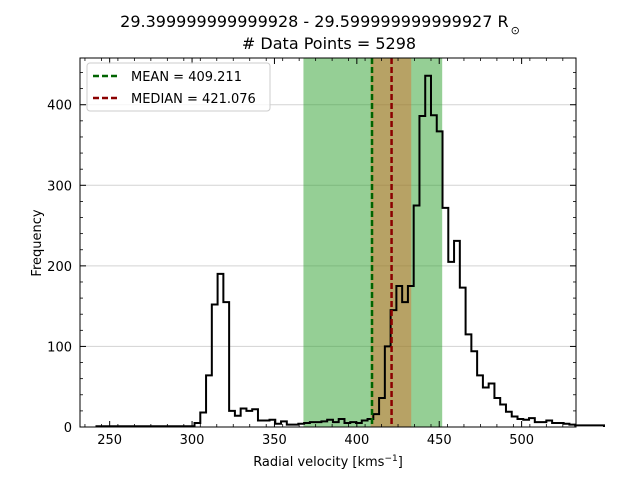 The image size is (640, 480). I want to click on y-tick-label-2: 200, so click(59, 267).